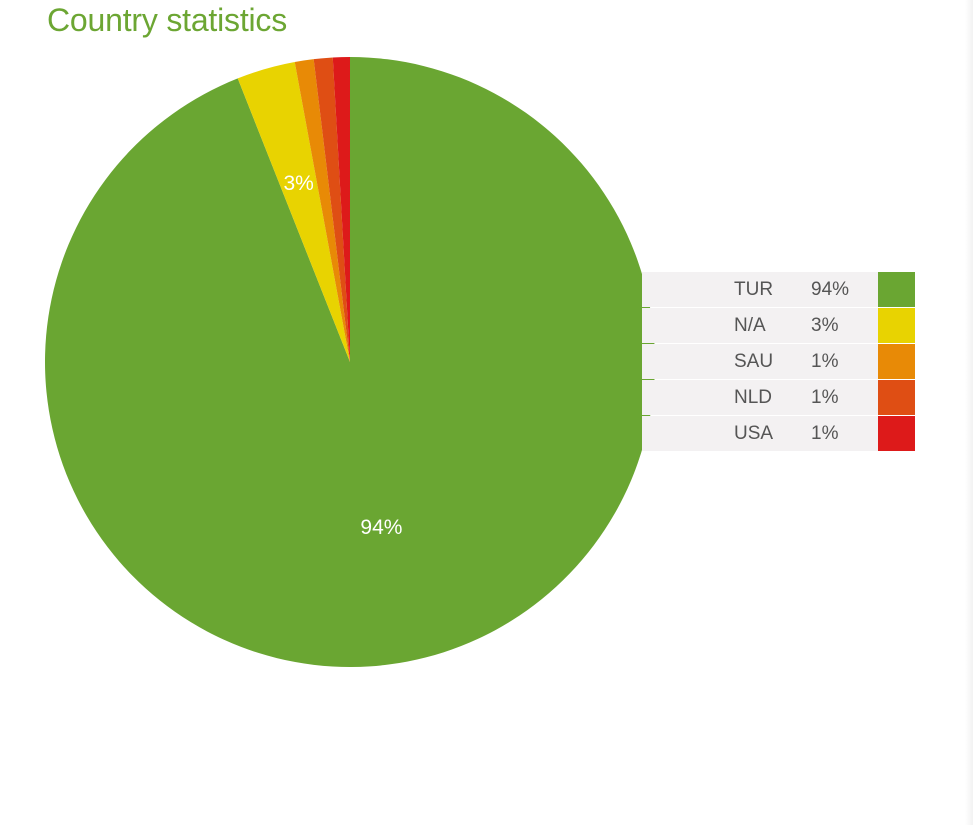 Image resolution: width=973 pixels, height=825 pixels. What do you see at coordinates (969, 412) in the screenshot?
I see `page-edge` at bounding box center [969, 412].